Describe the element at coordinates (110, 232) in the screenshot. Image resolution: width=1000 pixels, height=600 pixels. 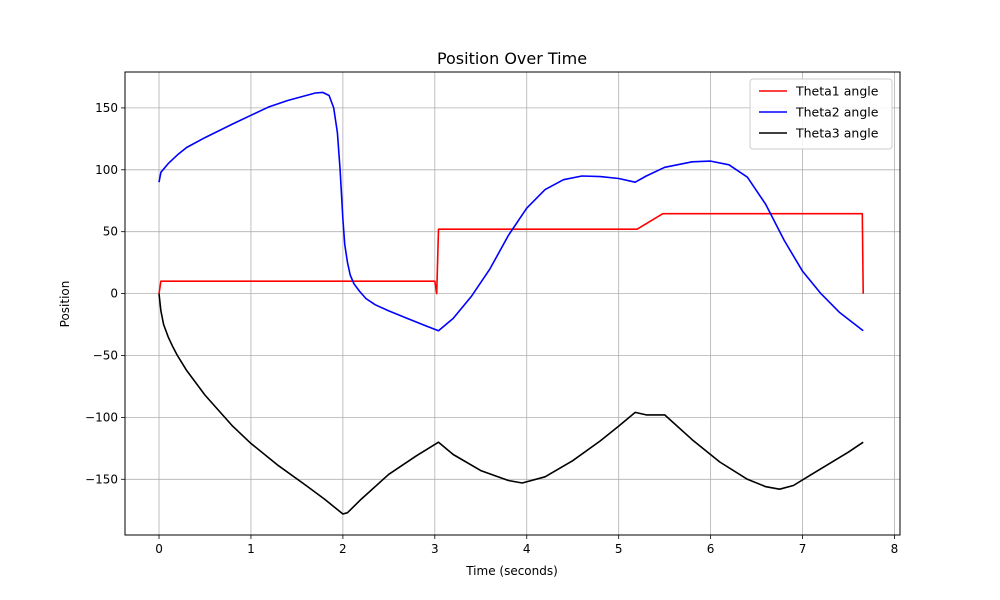
I see `y-tick-label: 50` at that location.